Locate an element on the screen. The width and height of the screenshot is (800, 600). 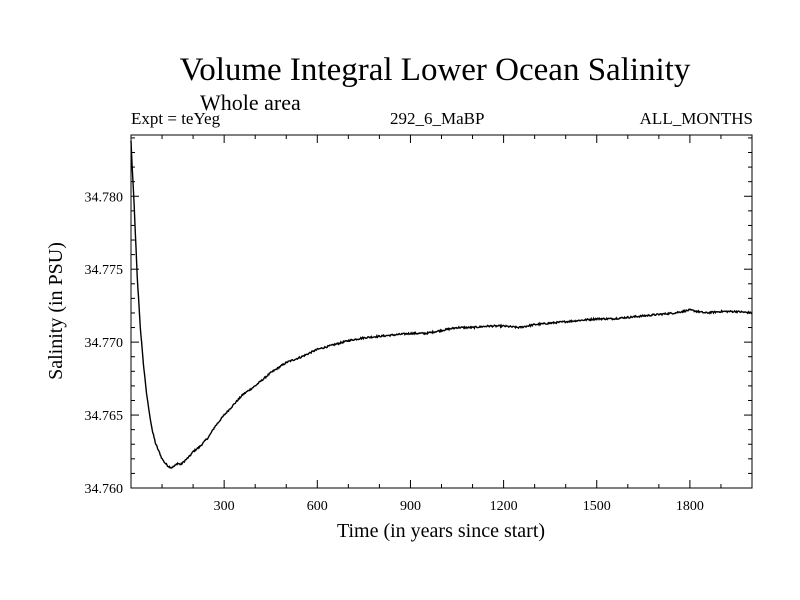
x-tick-label: 1500 is located at coordinates (597, 506).